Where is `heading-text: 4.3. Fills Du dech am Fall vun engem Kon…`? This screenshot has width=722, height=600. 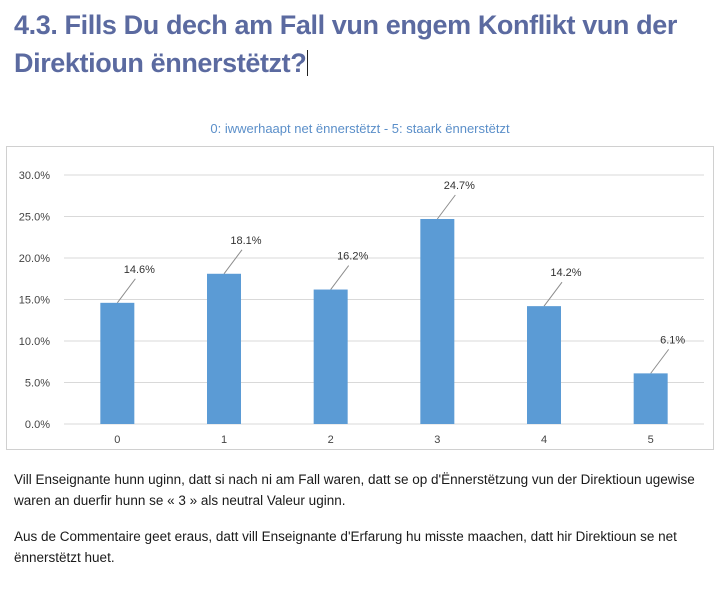 heading-text: 4.3. Fills Du dech am Fall vun engem Kon… is located at coordinates (345, 44).